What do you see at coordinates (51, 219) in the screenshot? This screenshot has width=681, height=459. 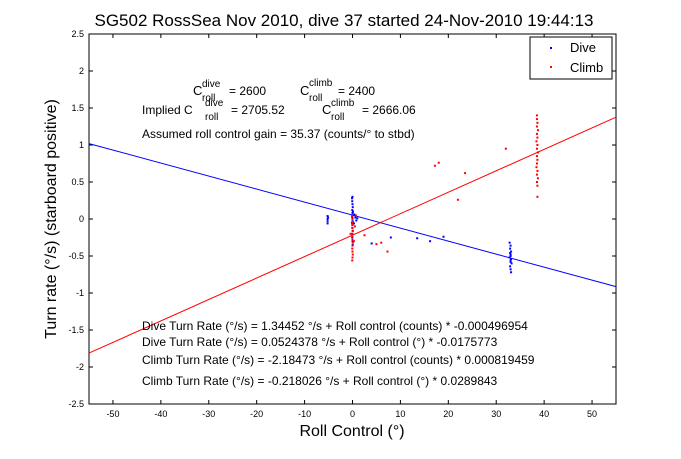 I see `y-axis-label: Turn rate (°/s) (starboard positive)` at bounding box center [51, 219].